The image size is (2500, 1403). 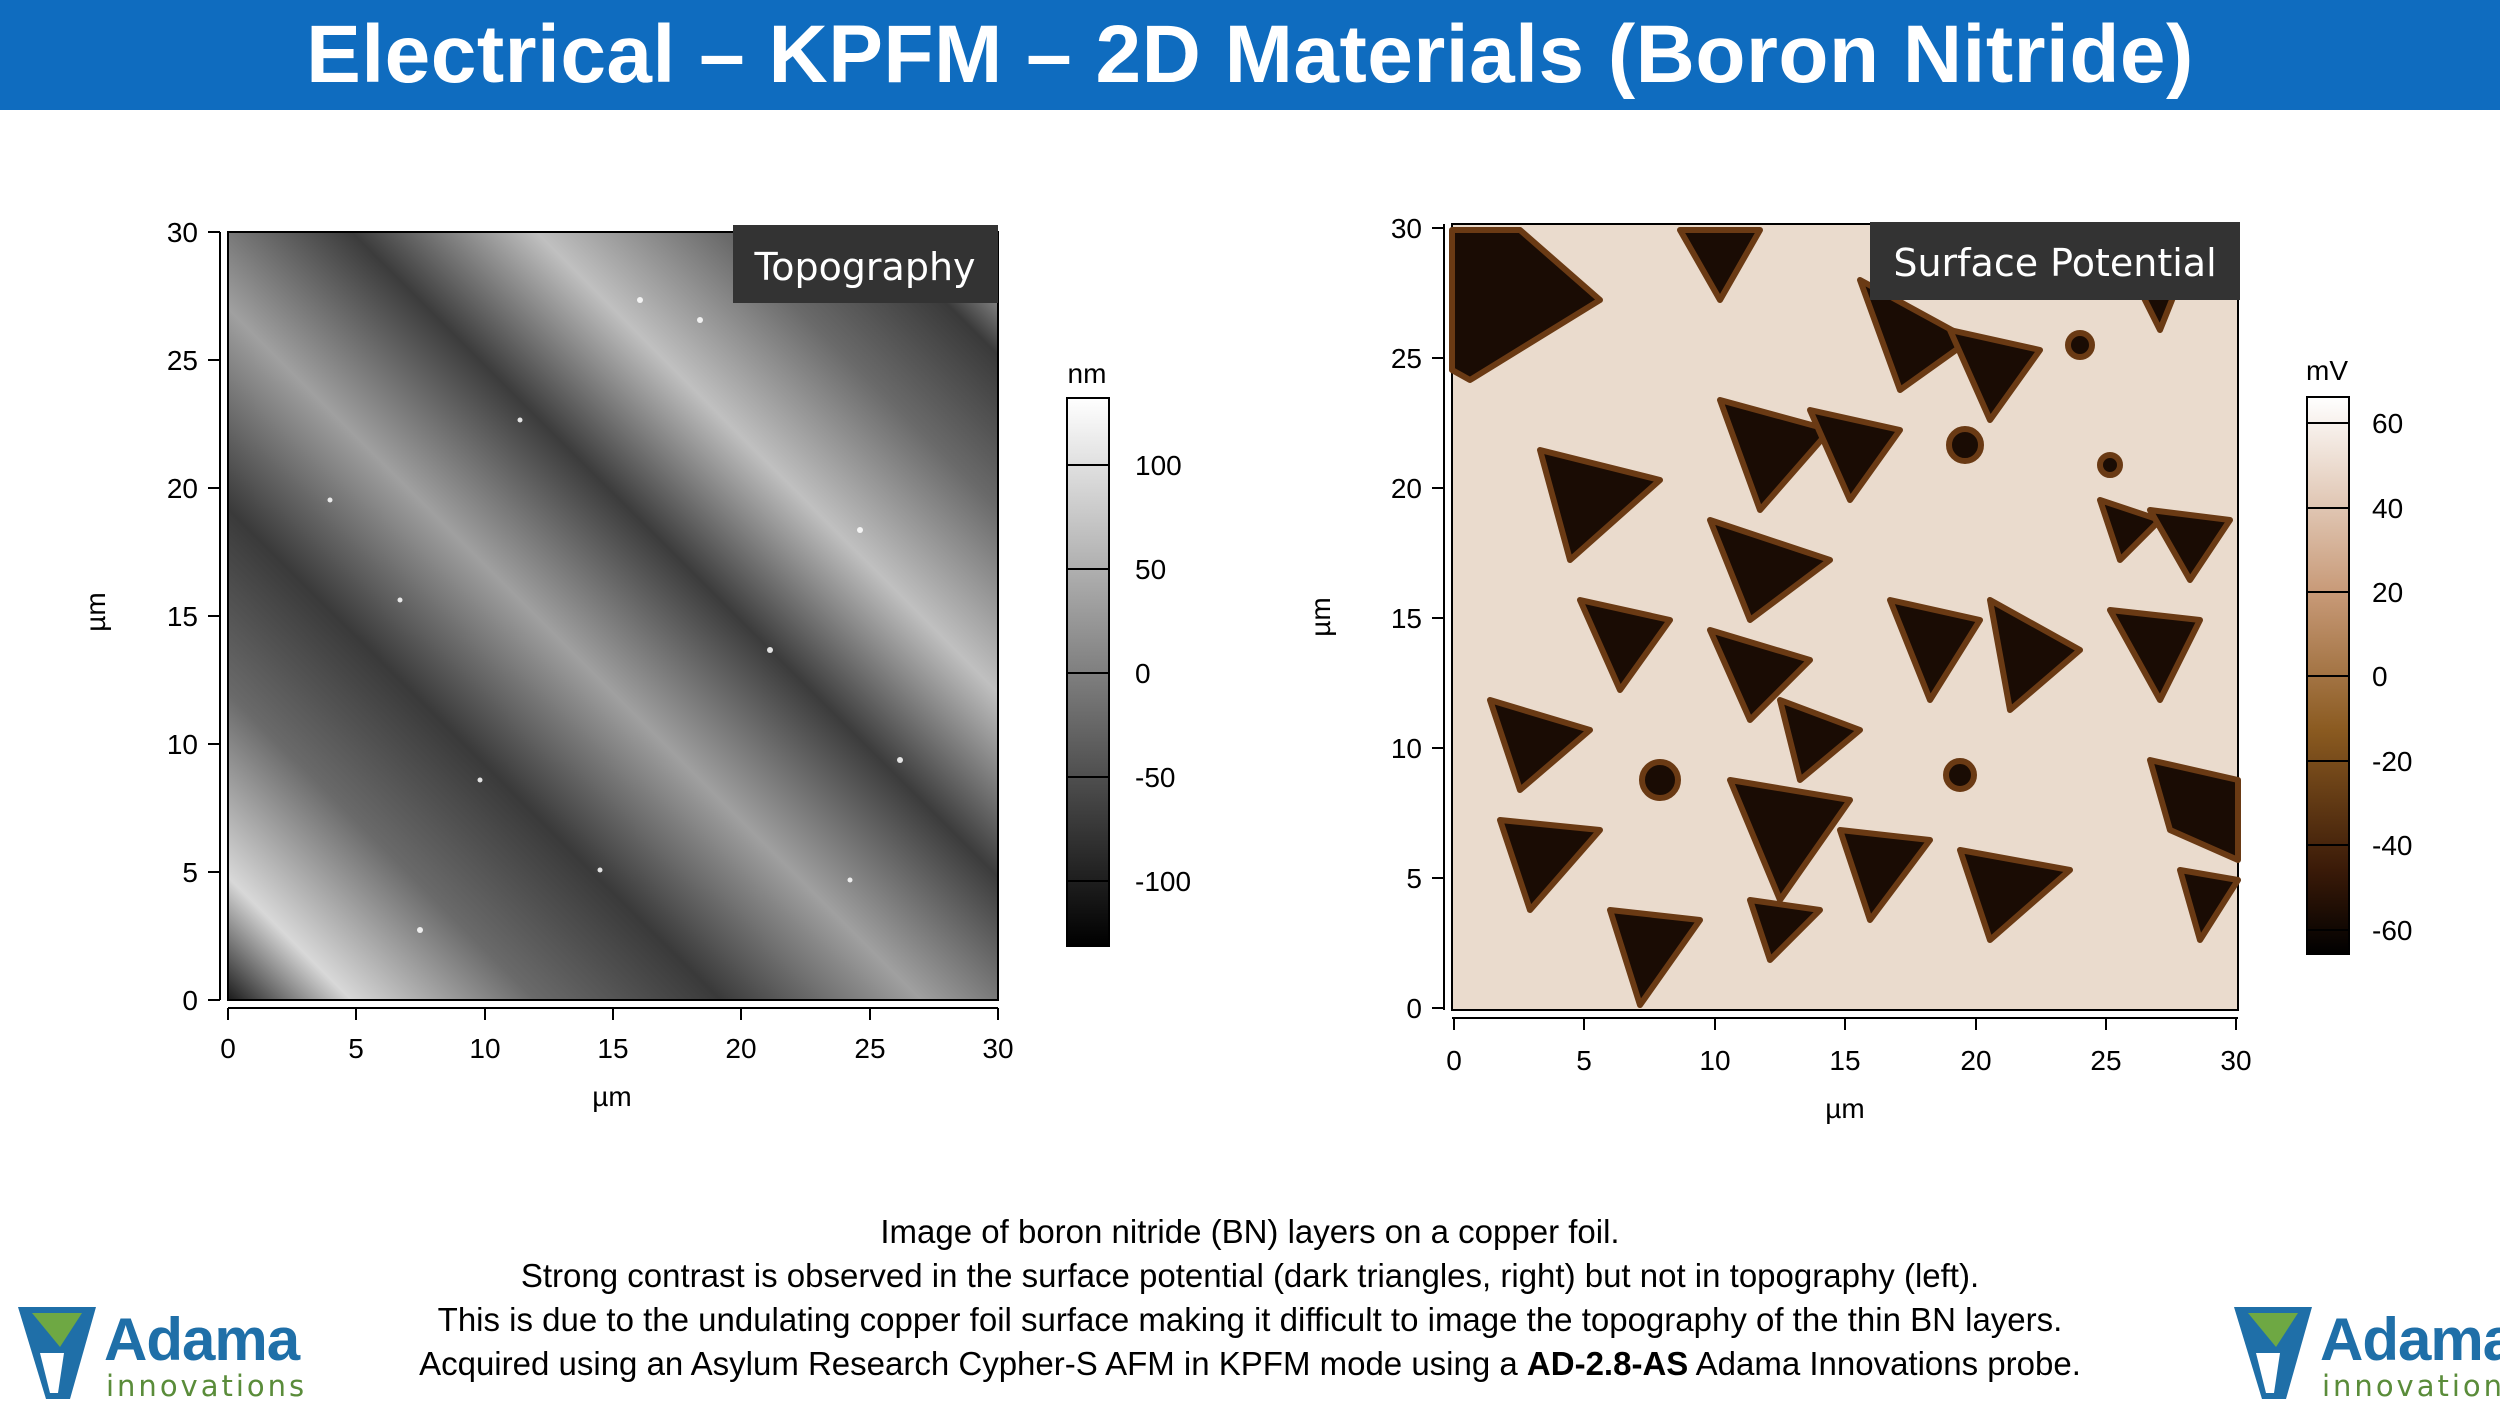 I want to click on adama-logo-right: Adama innovations, so click(x=2364, y=1354).